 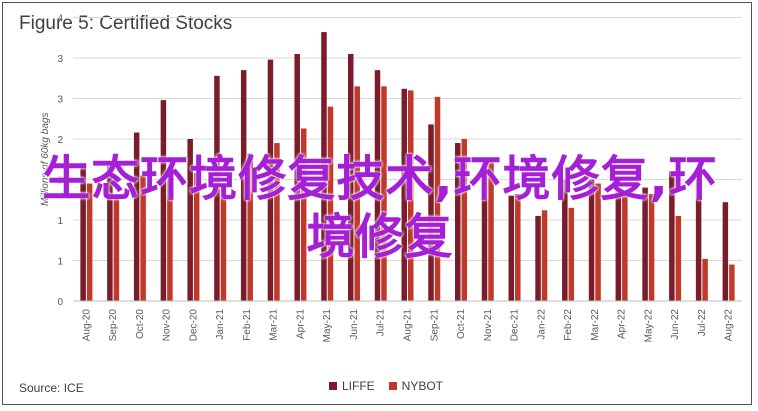 What do you see at coordinates (568, 325) in the screenshot?
I see `x-tick-label: Feb-22` at bounding box center [568, 325].